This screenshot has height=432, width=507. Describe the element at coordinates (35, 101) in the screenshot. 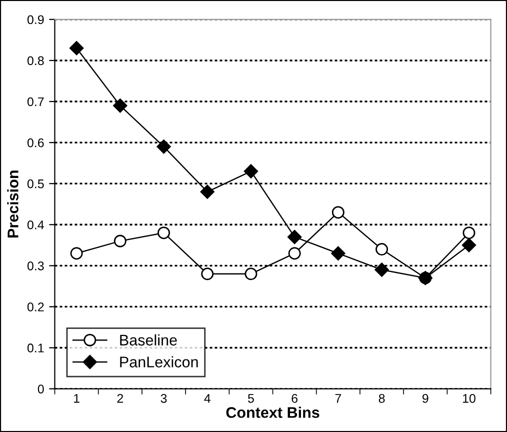

I see `y-tick-label: 0.7` at that location.